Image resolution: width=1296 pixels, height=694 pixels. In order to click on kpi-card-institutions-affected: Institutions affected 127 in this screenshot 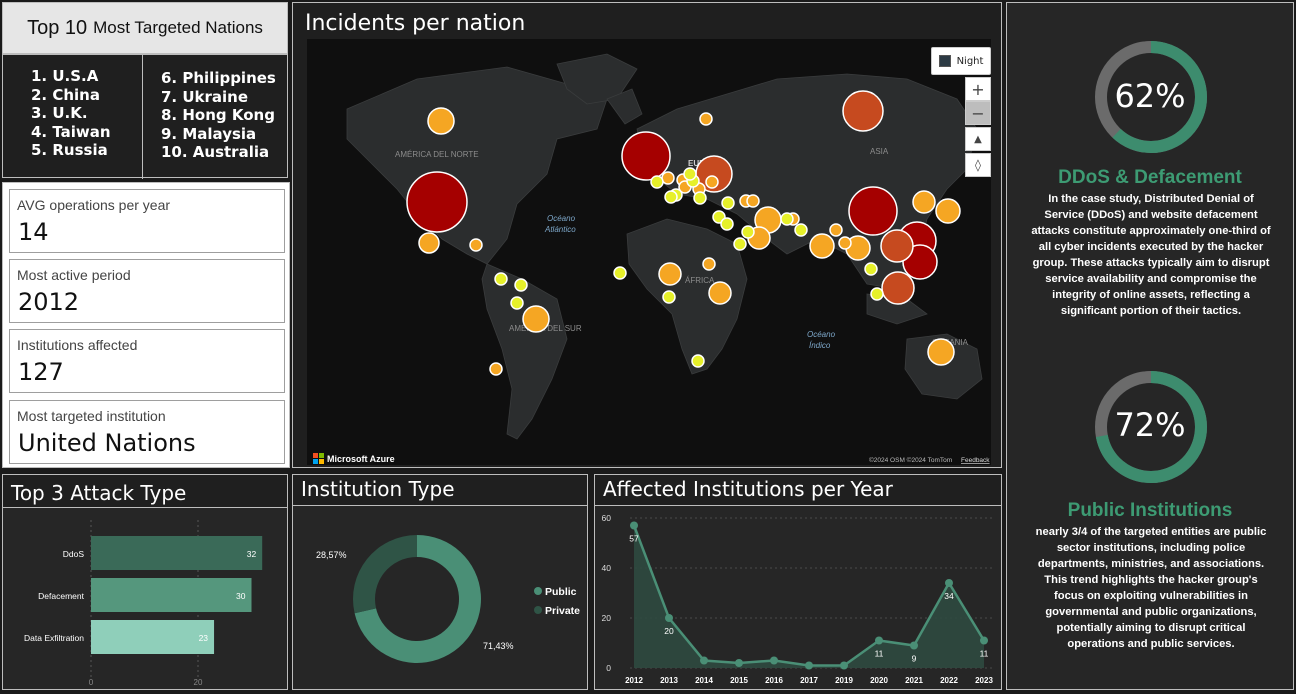, I will do `click(147, 361)`.